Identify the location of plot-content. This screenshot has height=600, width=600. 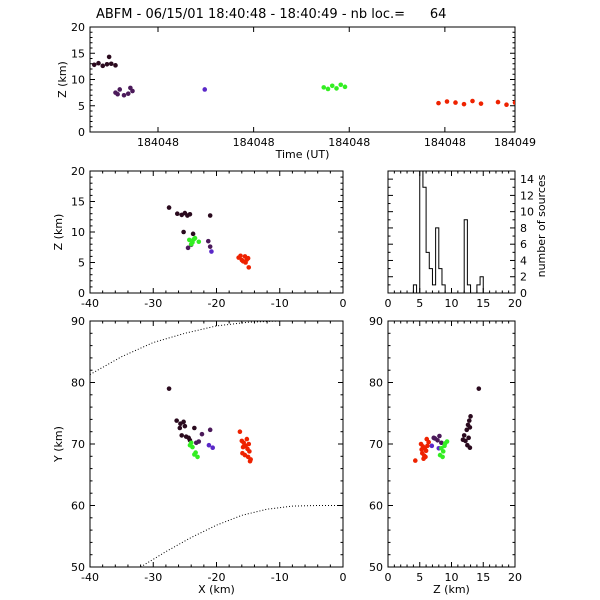
(451, 232).